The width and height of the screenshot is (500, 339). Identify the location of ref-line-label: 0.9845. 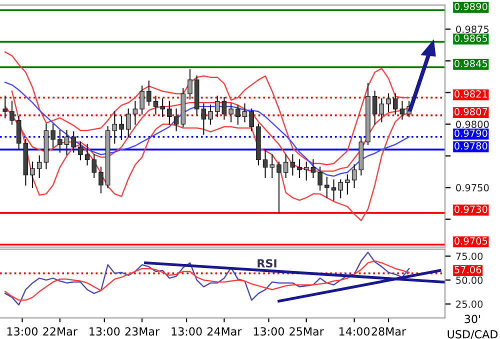
(471, 64).